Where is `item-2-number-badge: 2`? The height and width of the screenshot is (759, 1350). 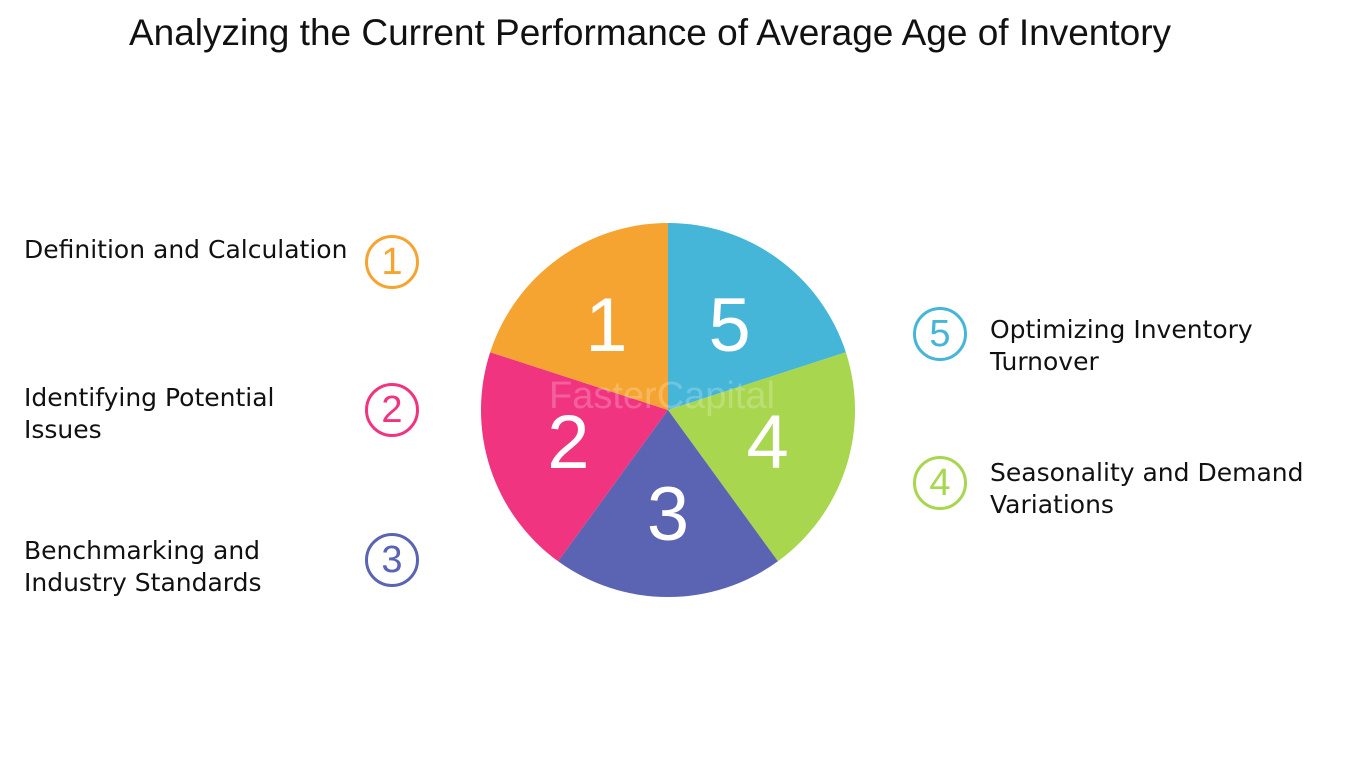
item-2-number-badge: 2 is located at coordinates (392, 410).